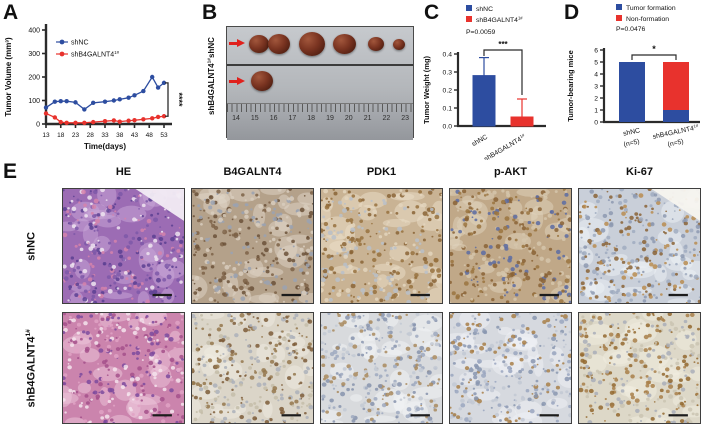 The height and width of the screenshot is (428, 711). What do you see at coordinates (481, 32) in the screenshot?
I see `svg-text: P=0.0059` at bounding box center [481, 32].